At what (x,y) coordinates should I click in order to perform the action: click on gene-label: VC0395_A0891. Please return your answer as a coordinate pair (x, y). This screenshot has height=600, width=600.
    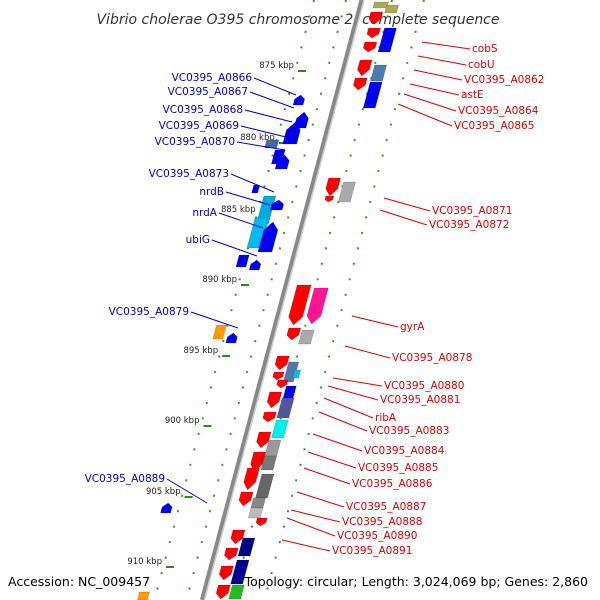
    Looking at the image, I should click on (372, 551).